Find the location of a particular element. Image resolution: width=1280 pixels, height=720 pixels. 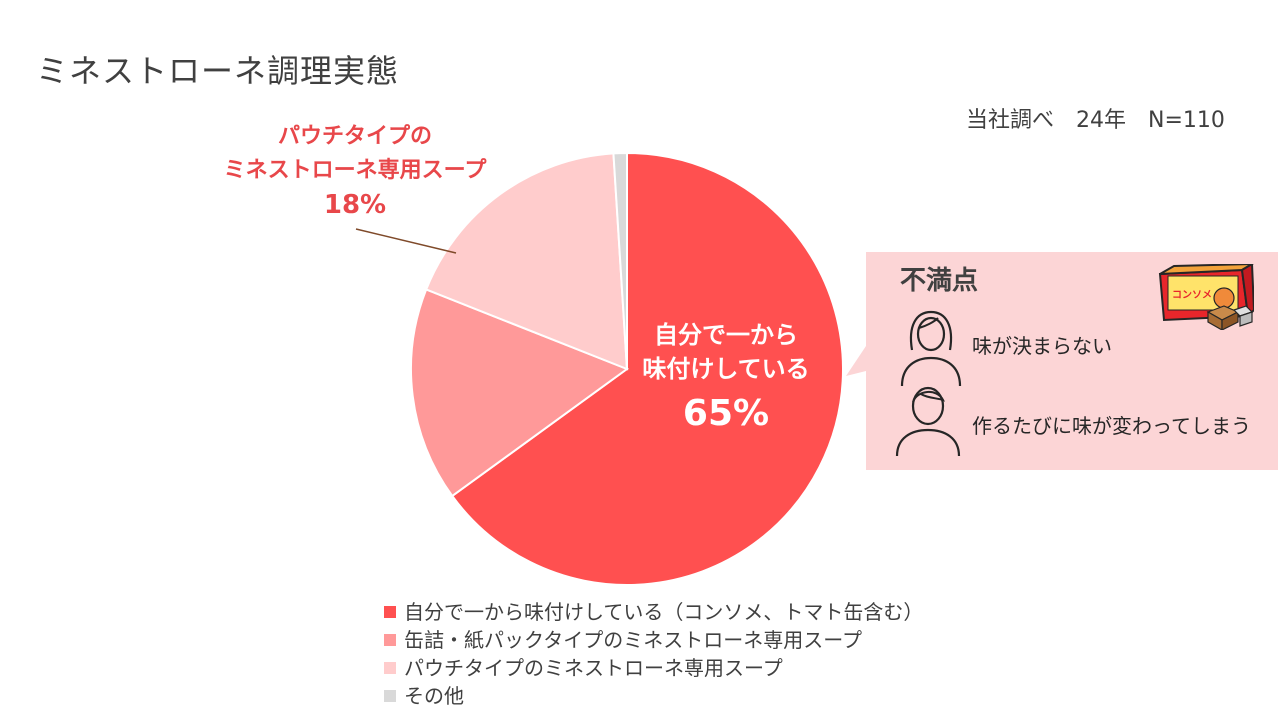

self-seasoned-line2: 味付けしている is located at coordinates (726, 369).